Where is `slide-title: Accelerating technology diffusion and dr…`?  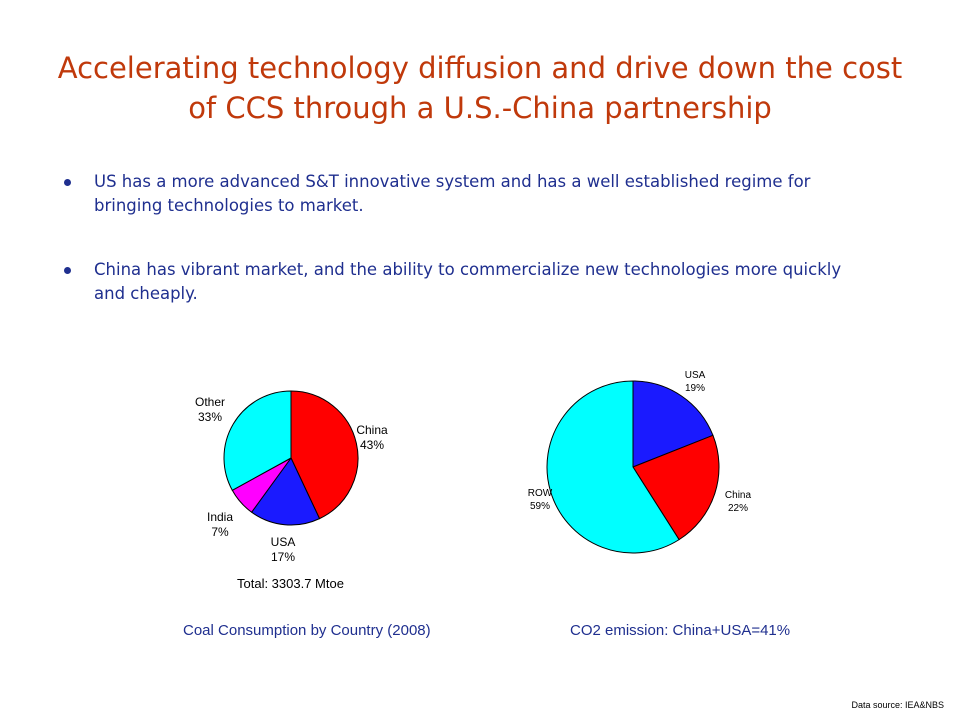 slide-title: Accelerating technology diffusion and dr… is located at coordinates (480, 88).